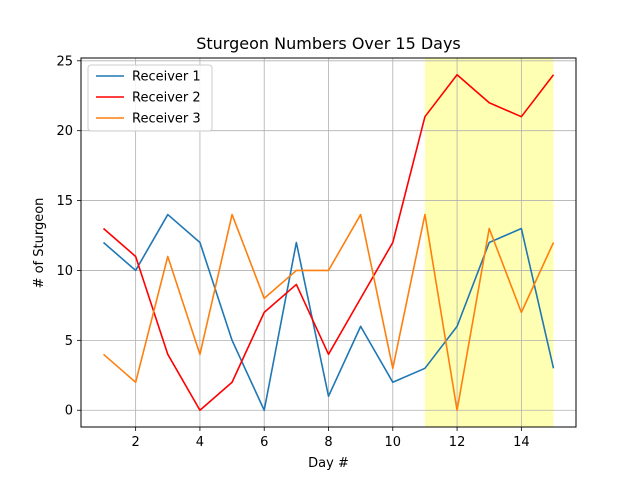 The image size is (640, 480). I want to click on x-tick-label: 2, so click(136, 442).